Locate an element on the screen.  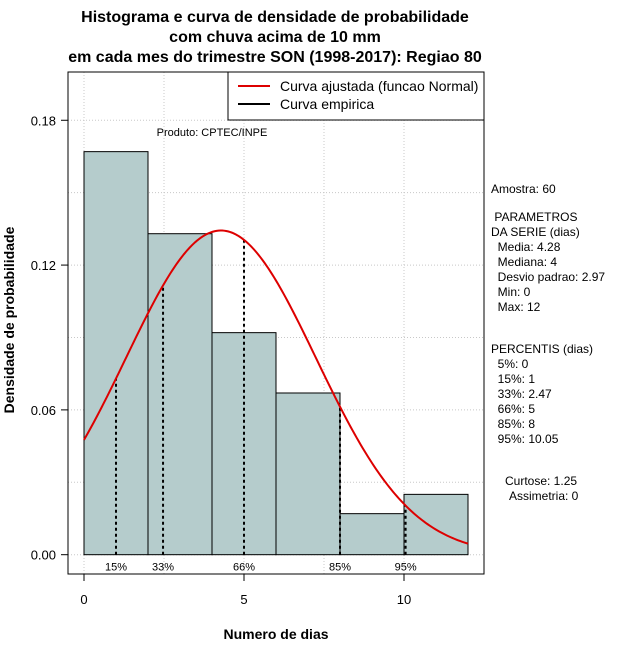
x-axis-title: Numero de dias is located at coordinates (275, 634).